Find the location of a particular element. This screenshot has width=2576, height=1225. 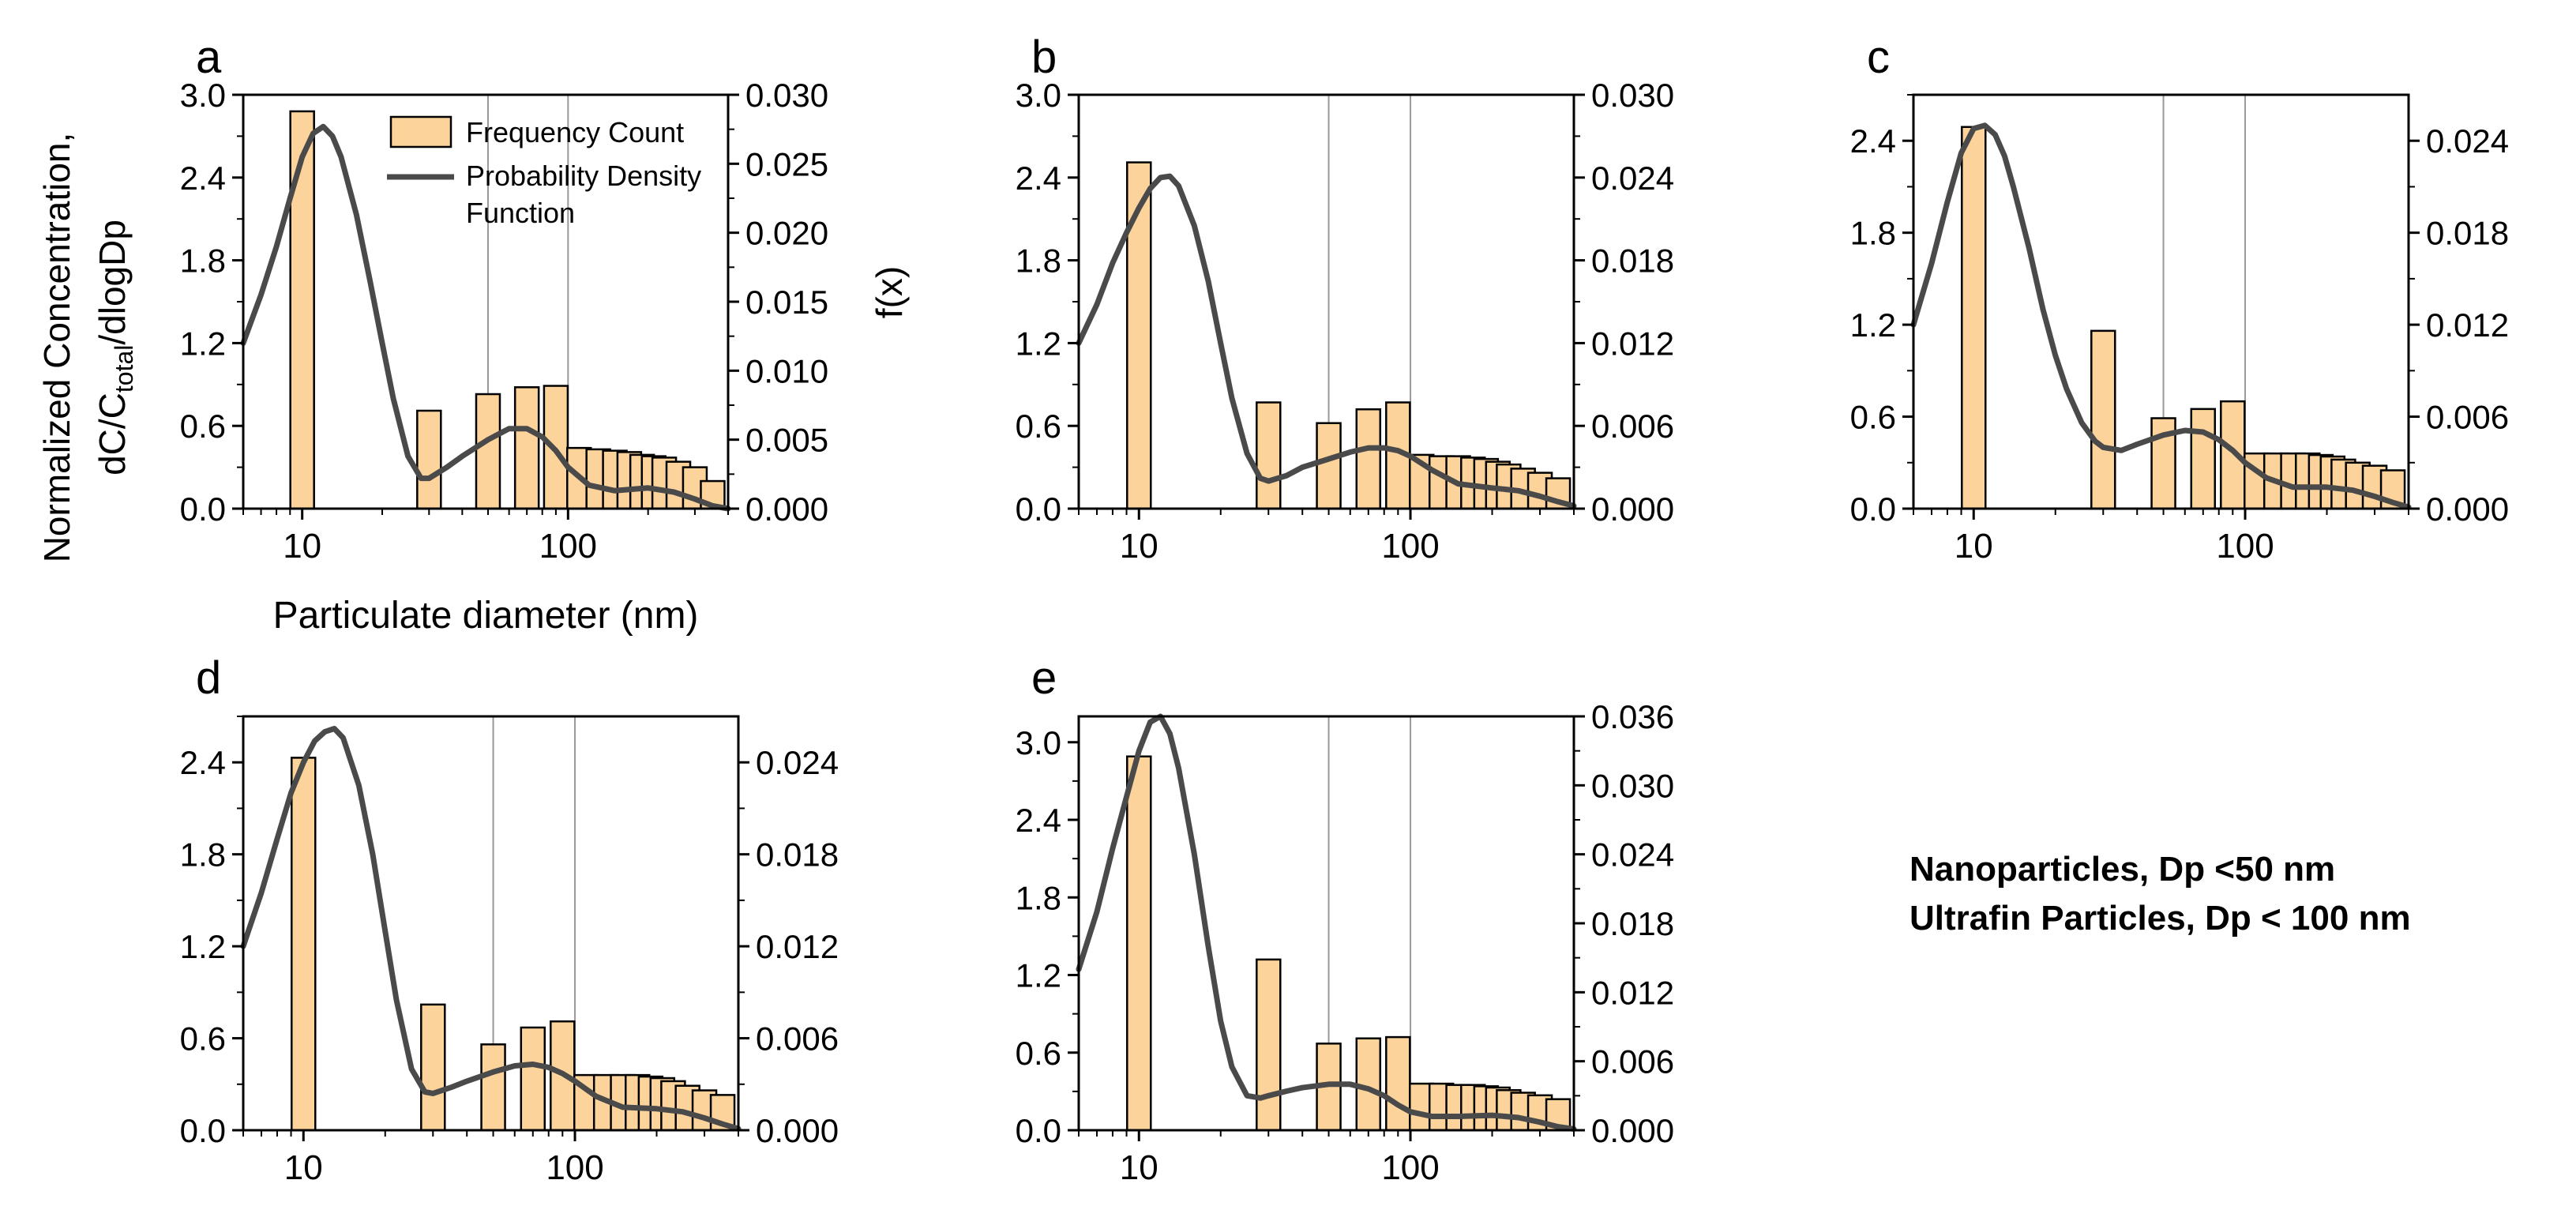

ytick-label-c: 1.2 is located at coordinates (1873, 325).